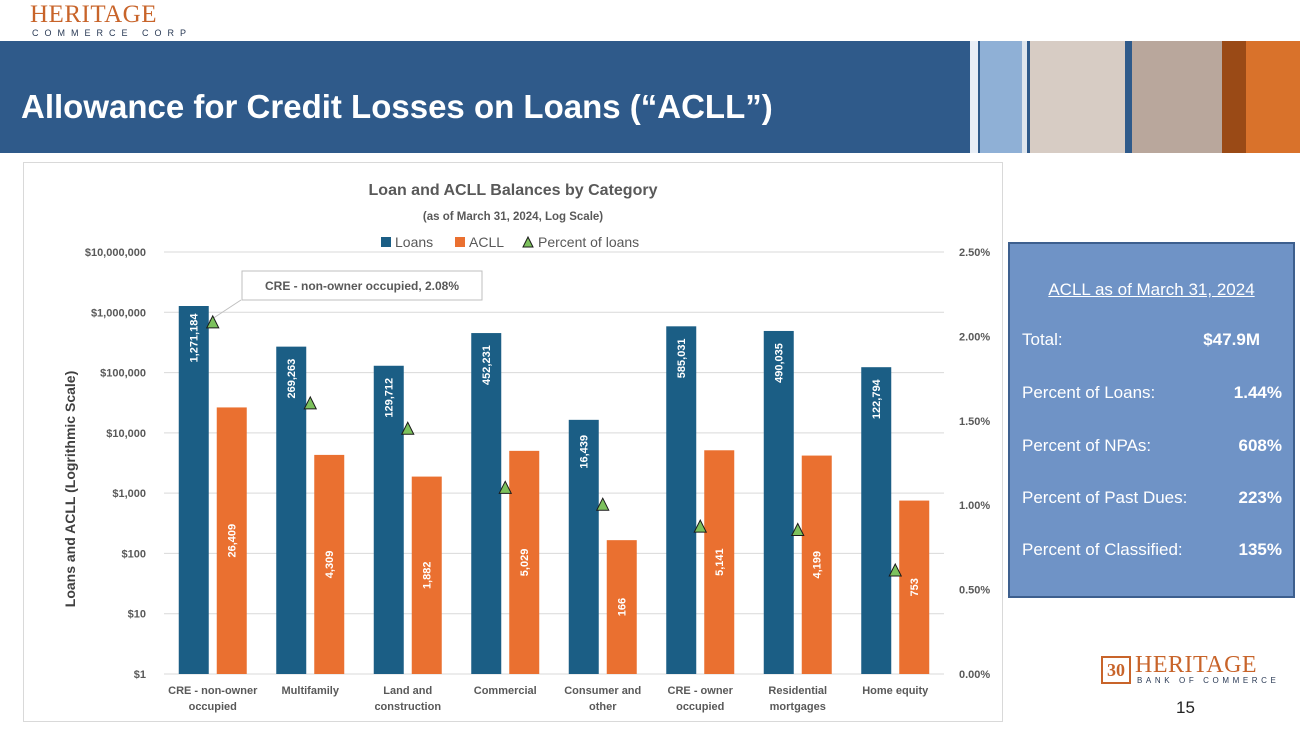 The width and height of the screenshot is (1300, 731). I want to click on legend-label-percent: Percent of loans, so click(588, 242).